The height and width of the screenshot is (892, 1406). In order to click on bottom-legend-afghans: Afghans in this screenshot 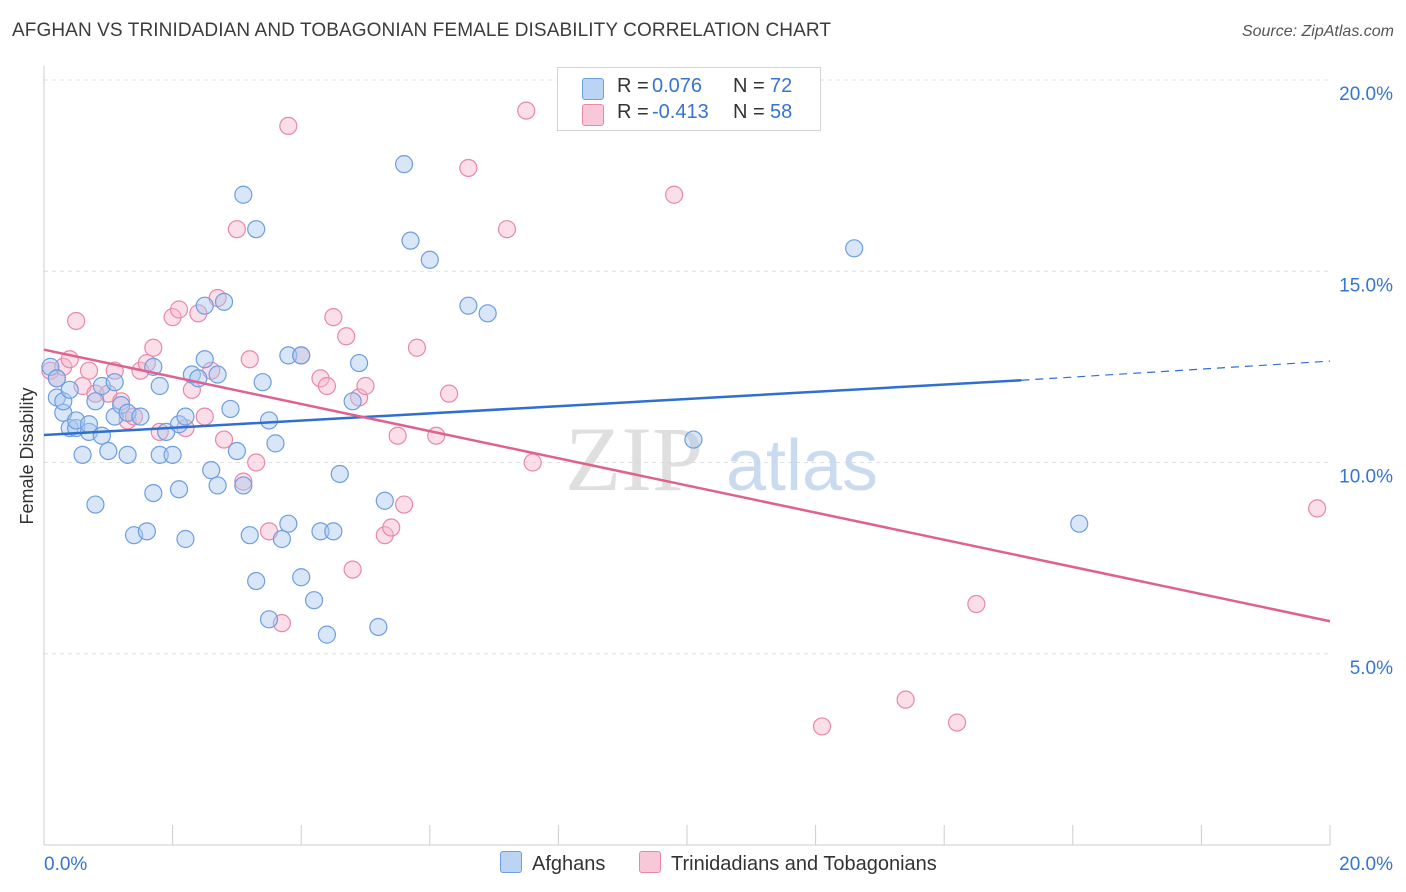, I will do `click(552, 863)`.